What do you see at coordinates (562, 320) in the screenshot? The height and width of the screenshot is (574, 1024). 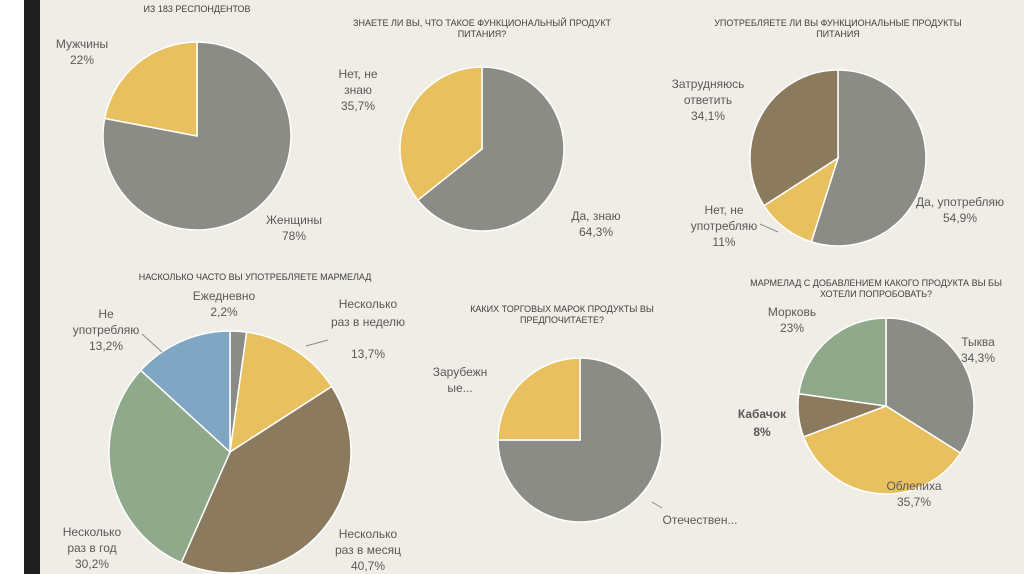 I see `chart-title: ПРЕДПОЧИТАЕТЕ?` at bounding box center [562, 320].